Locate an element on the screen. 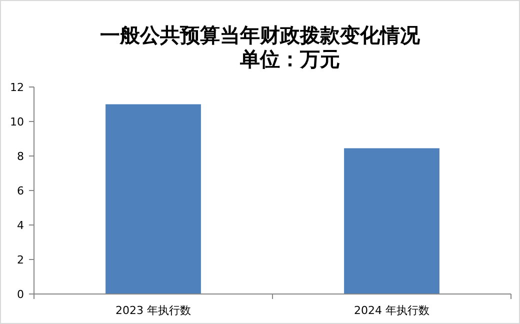  chart-title: 一般公共预算当年财政拨款变化情况 is located at coordinates (260, 35).